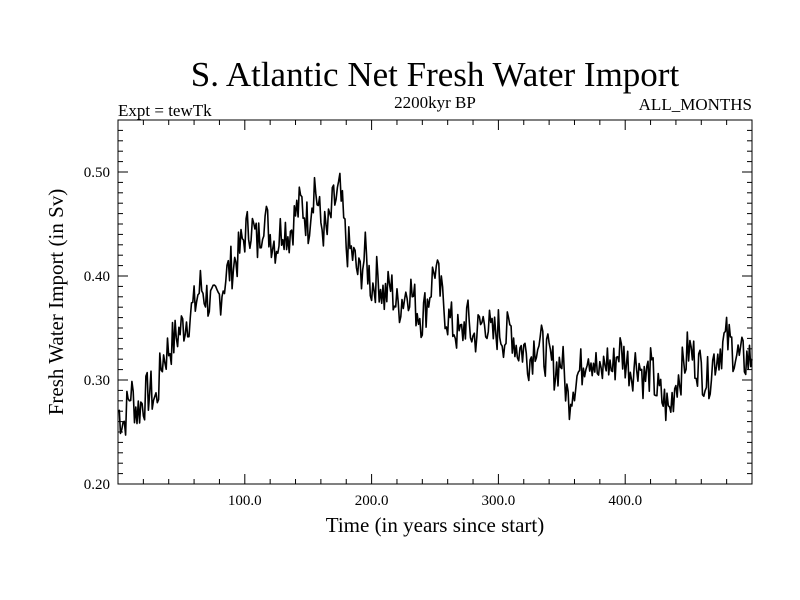 Image resolution: width=800 pixels, height=600 pixels. I want to click on x-axis-label: Time (in years since start), so click(435, 525).